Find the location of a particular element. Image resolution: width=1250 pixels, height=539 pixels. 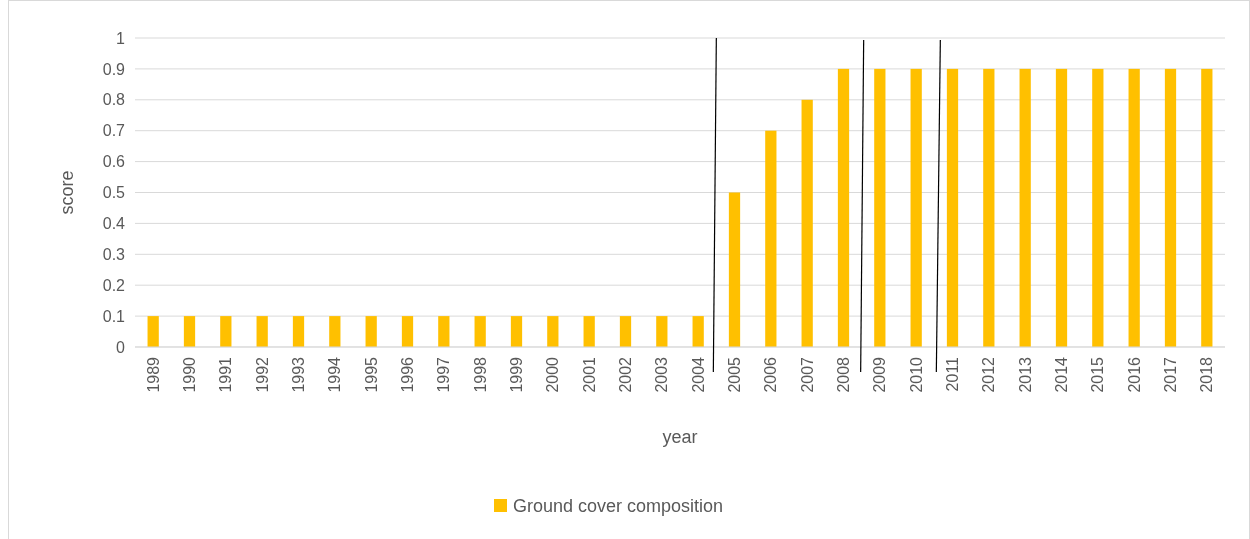

x-tick-label: 2017 is located at coordinates (1171, 374).